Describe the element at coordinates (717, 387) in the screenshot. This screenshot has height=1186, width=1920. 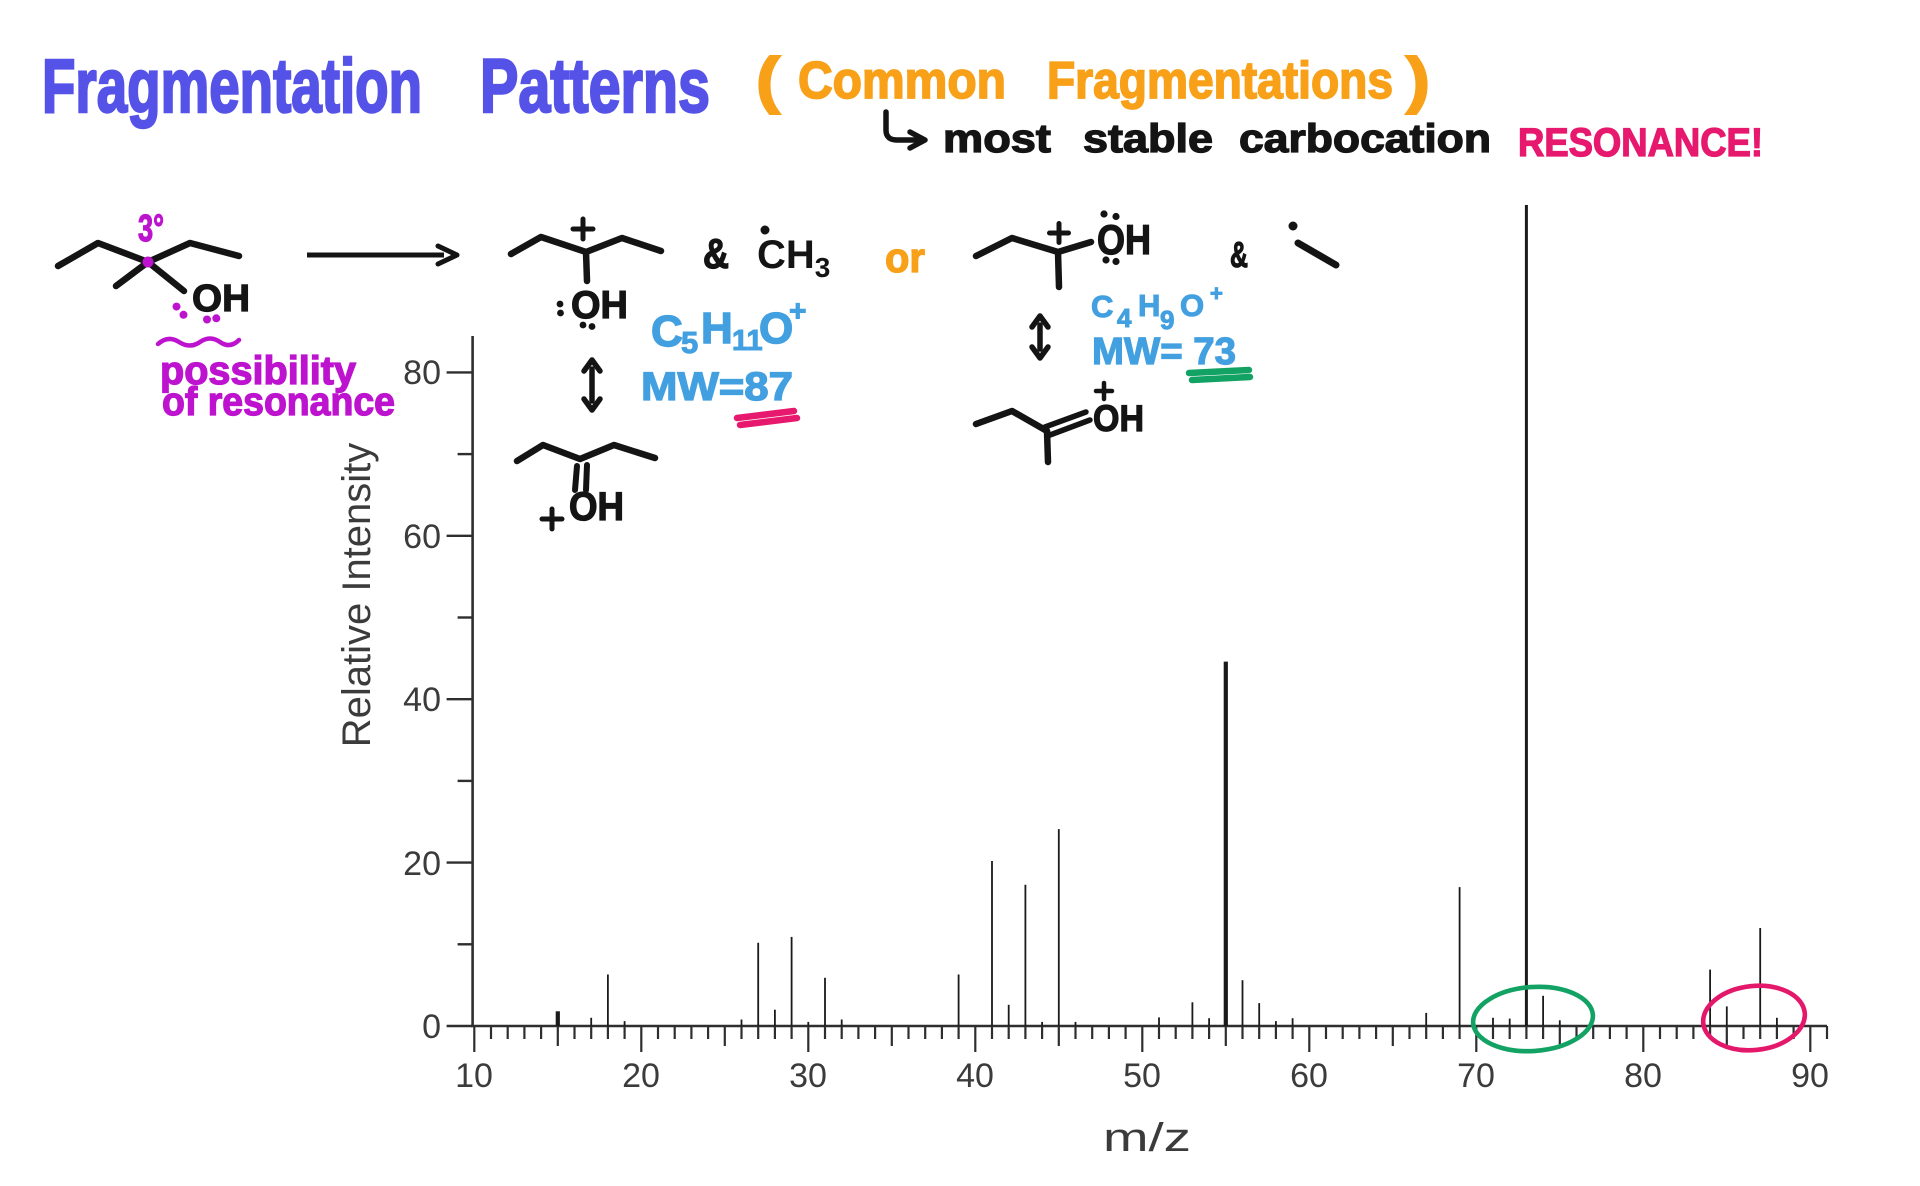
I see `svg-text: MW=87` at that location.